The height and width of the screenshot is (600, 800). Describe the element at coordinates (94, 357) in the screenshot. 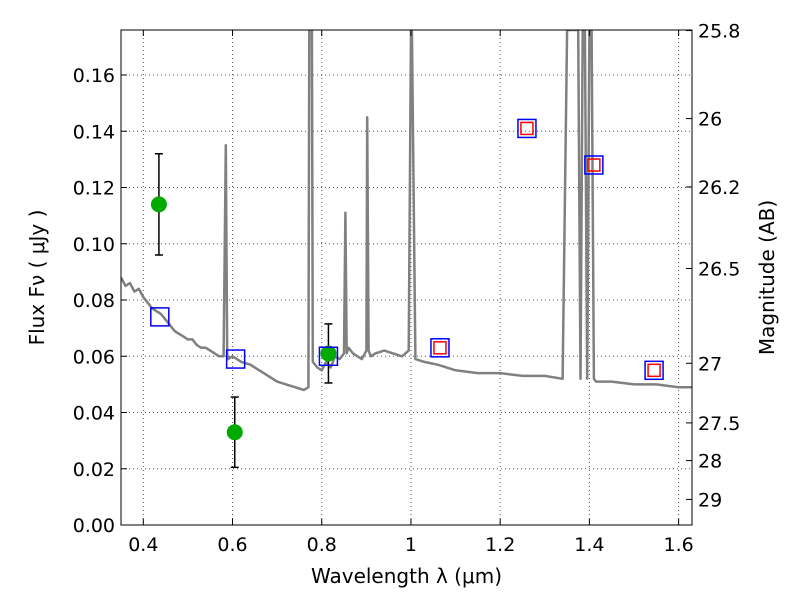

I see `y-tick-label: 0.06` at that location.